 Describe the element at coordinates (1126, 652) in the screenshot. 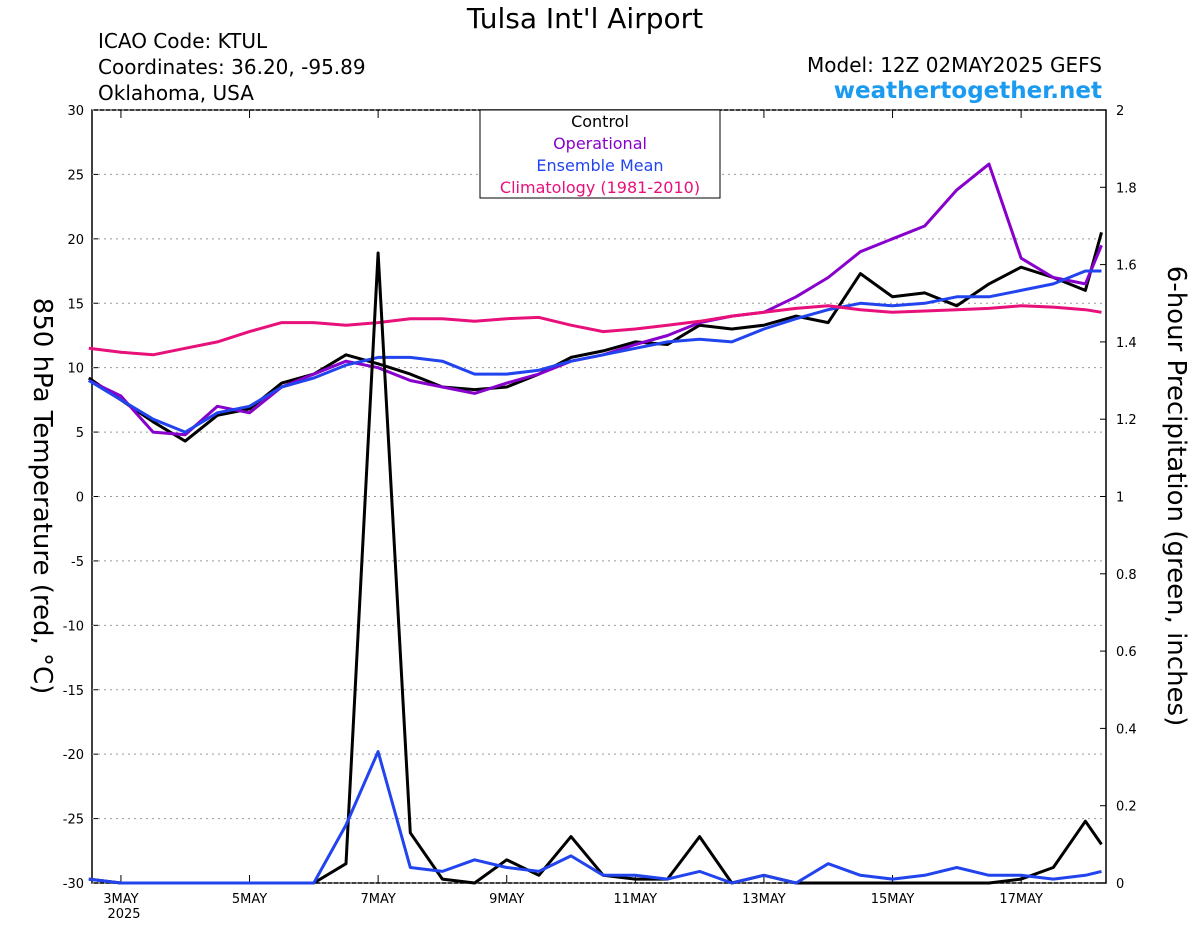

I see `y2-tick-label: 0.6` at that location.